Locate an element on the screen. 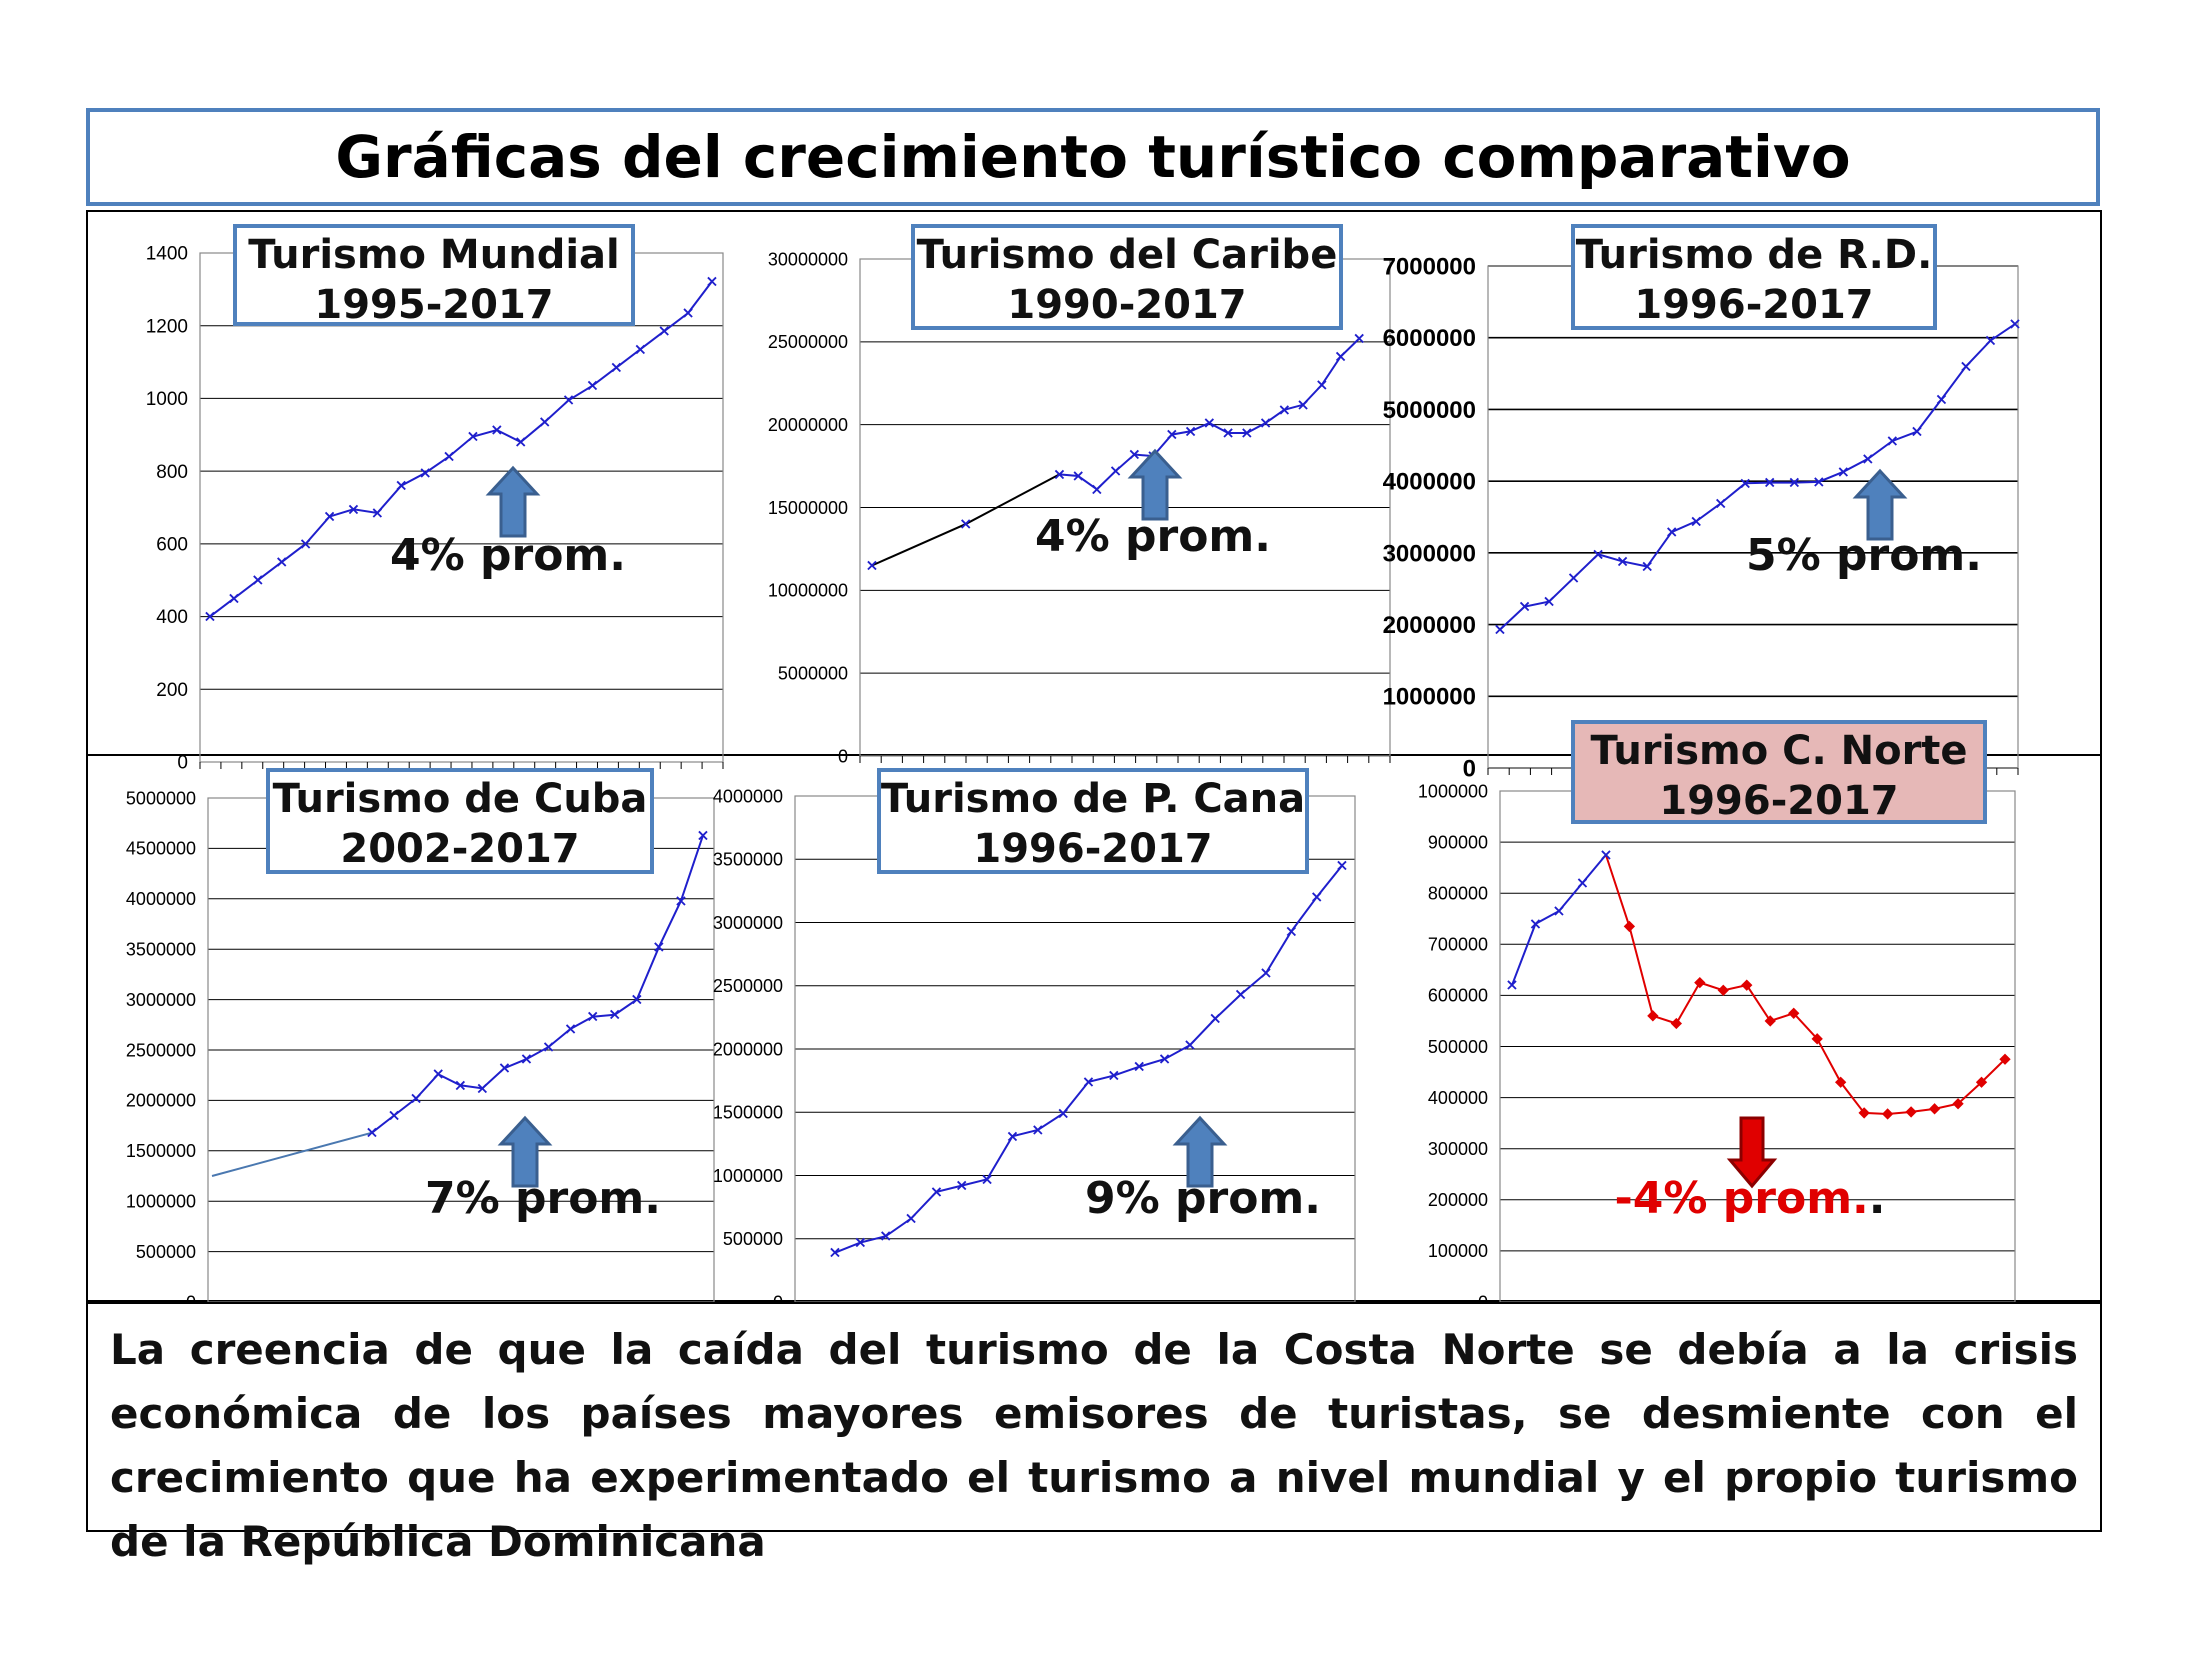 This screenshot has width=2185, height=1654. y-tick-label: 600 is located at coordinates (172, 545).